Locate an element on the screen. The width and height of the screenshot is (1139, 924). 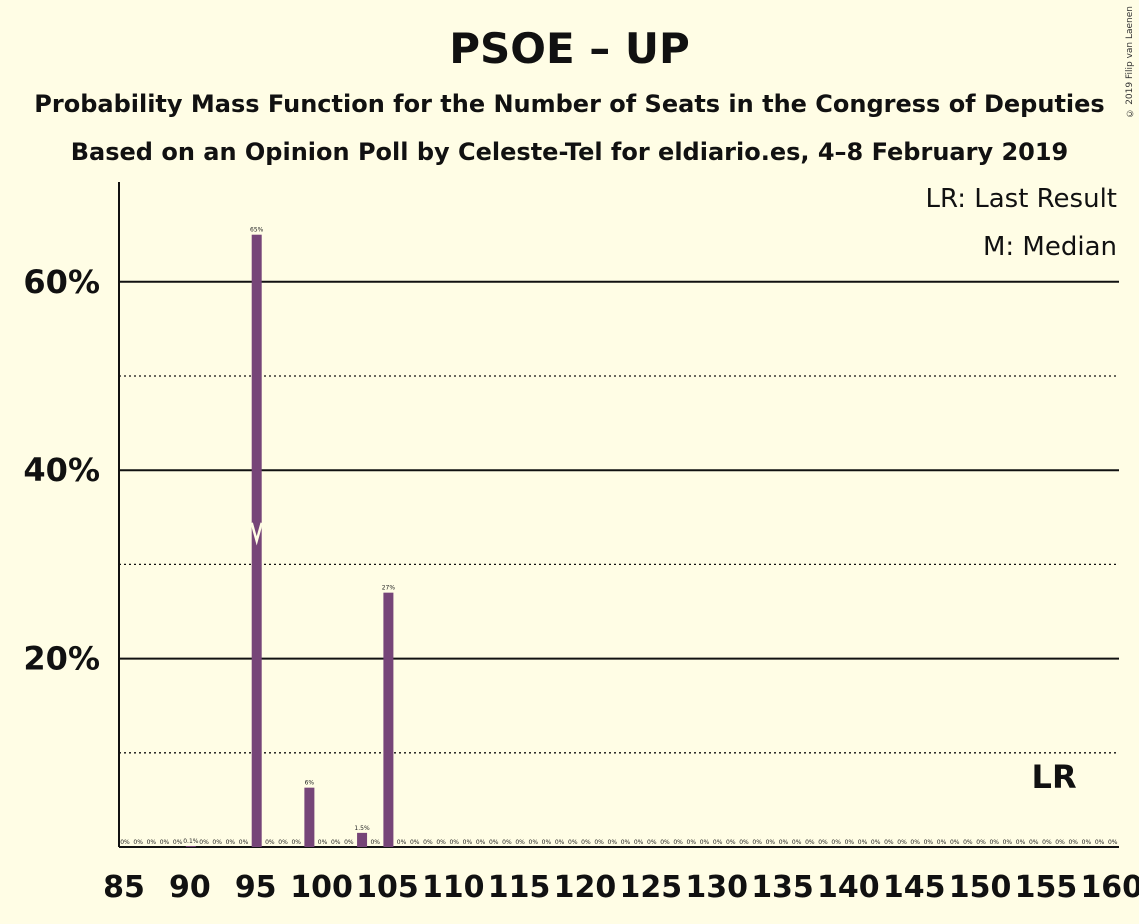
x-tick-label: 90 is located at coordinates (190, 887).